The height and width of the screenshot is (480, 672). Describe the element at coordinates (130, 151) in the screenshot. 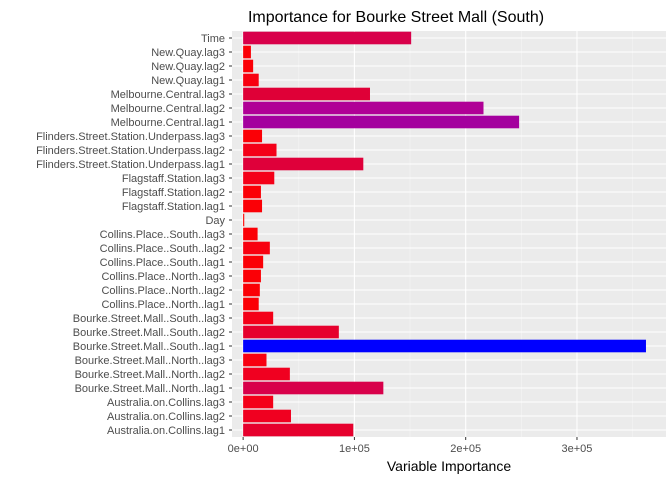

I see `y-tick-label: Flinders.Street.Station.Underpass.lag2` at that location.